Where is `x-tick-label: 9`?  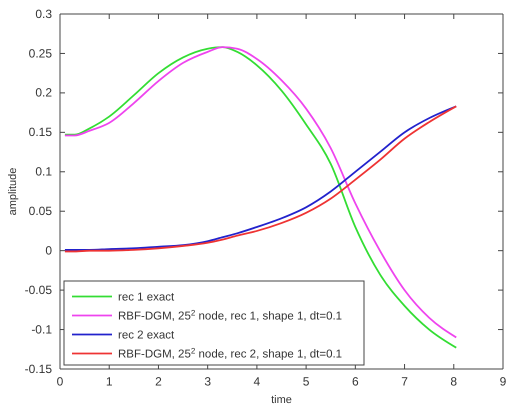
x-tick-label: 9 is located at coordinates (503, 381).